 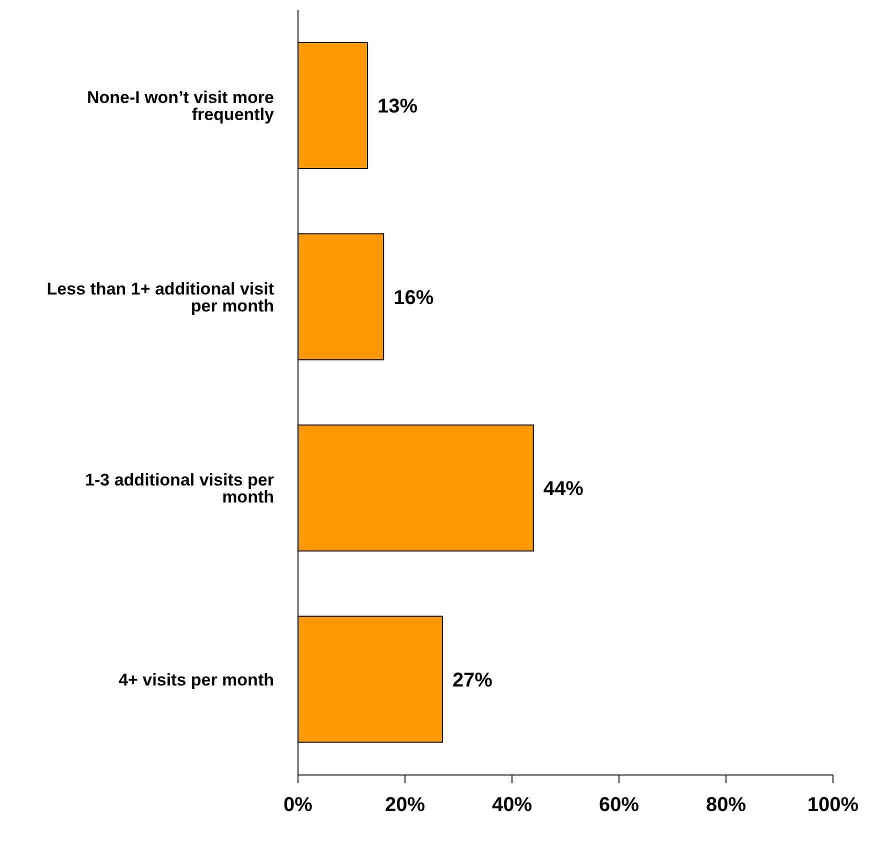 I want to click on y-tick-label: 1-3 additional visits per month, so click(x=179, y=488).